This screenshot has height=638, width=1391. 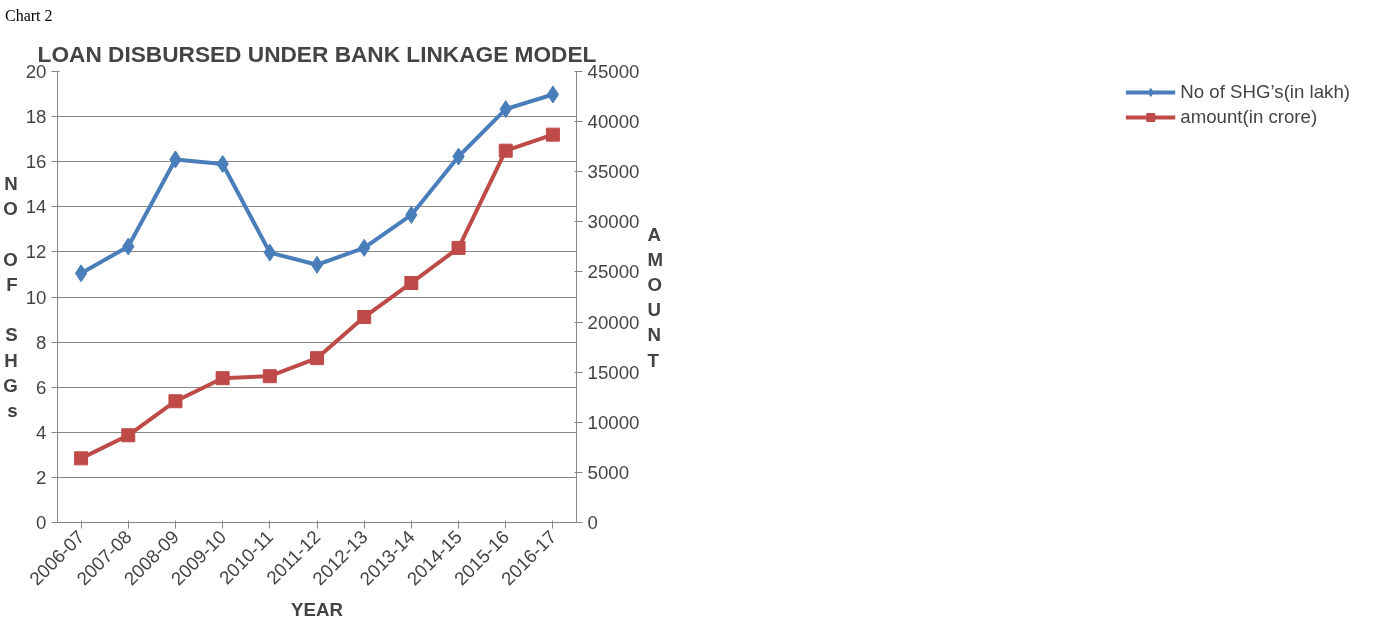 I want to click on caption: Chart 2, so click(x=29, y=16).